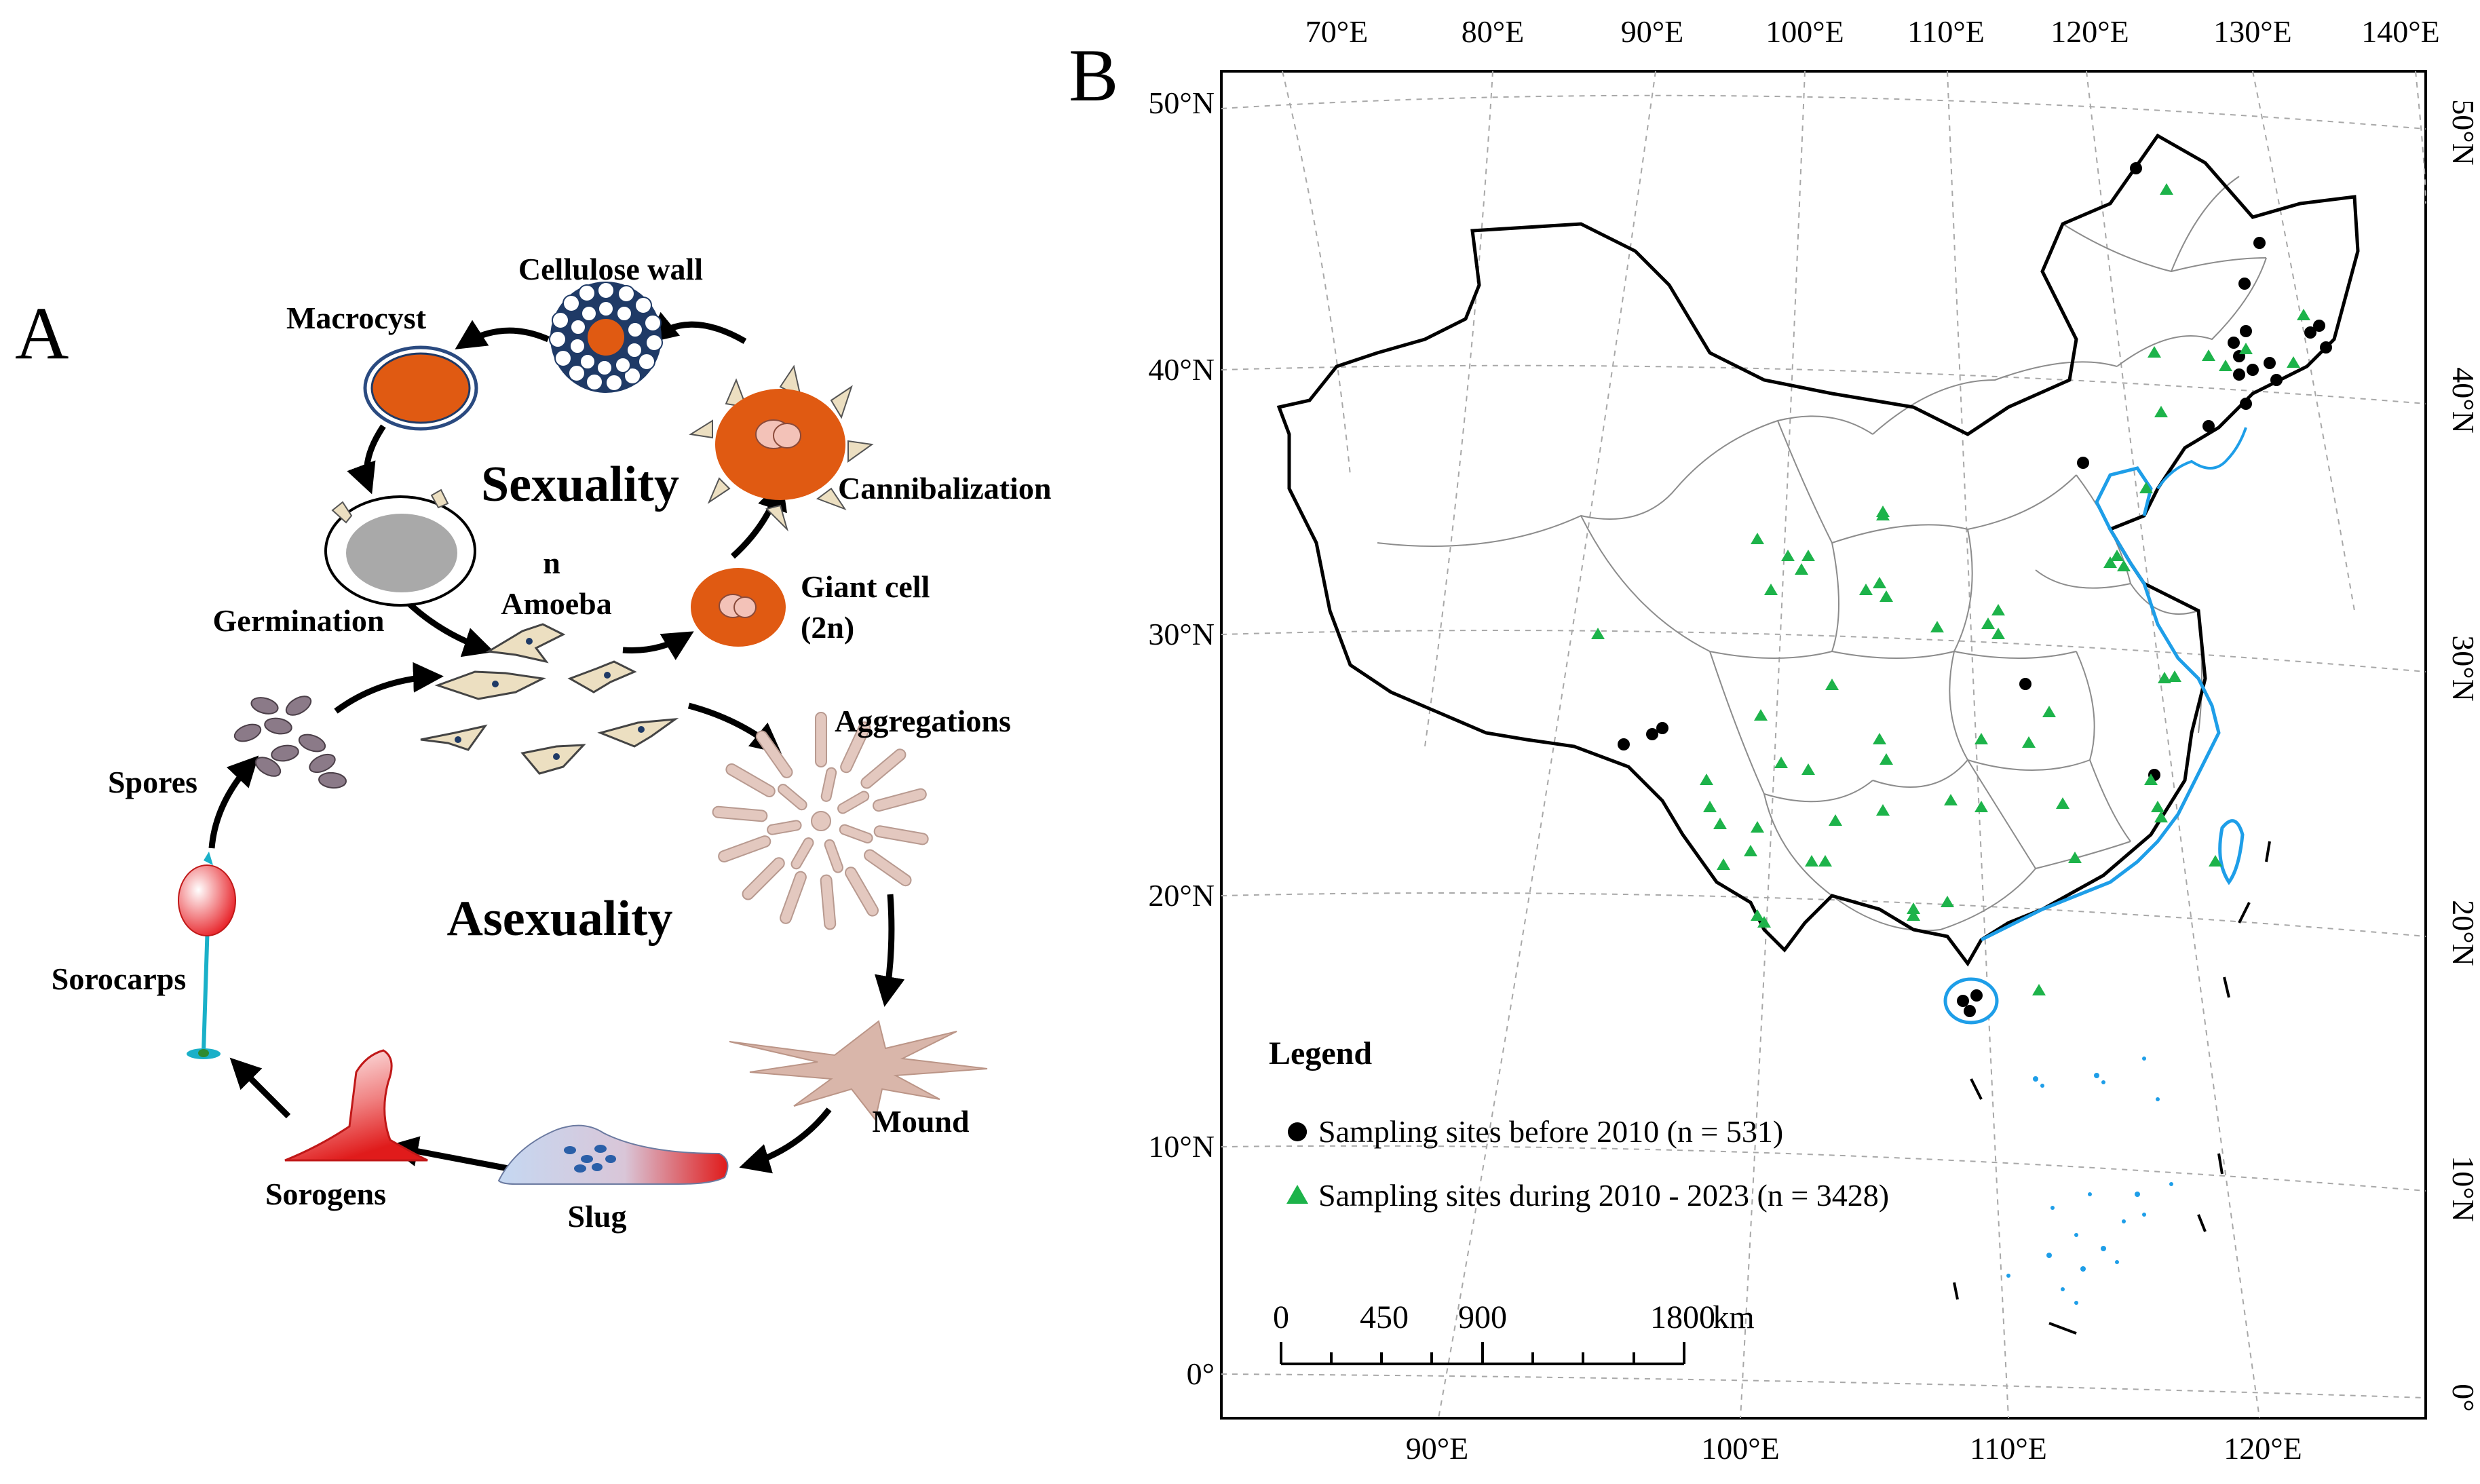 Image resolution: width=2480 pixels, height=1484 pixels. Describe the element at coordinates (923, 721) in the screenshot. I see `label-aggregations: Aggregations` at that location.